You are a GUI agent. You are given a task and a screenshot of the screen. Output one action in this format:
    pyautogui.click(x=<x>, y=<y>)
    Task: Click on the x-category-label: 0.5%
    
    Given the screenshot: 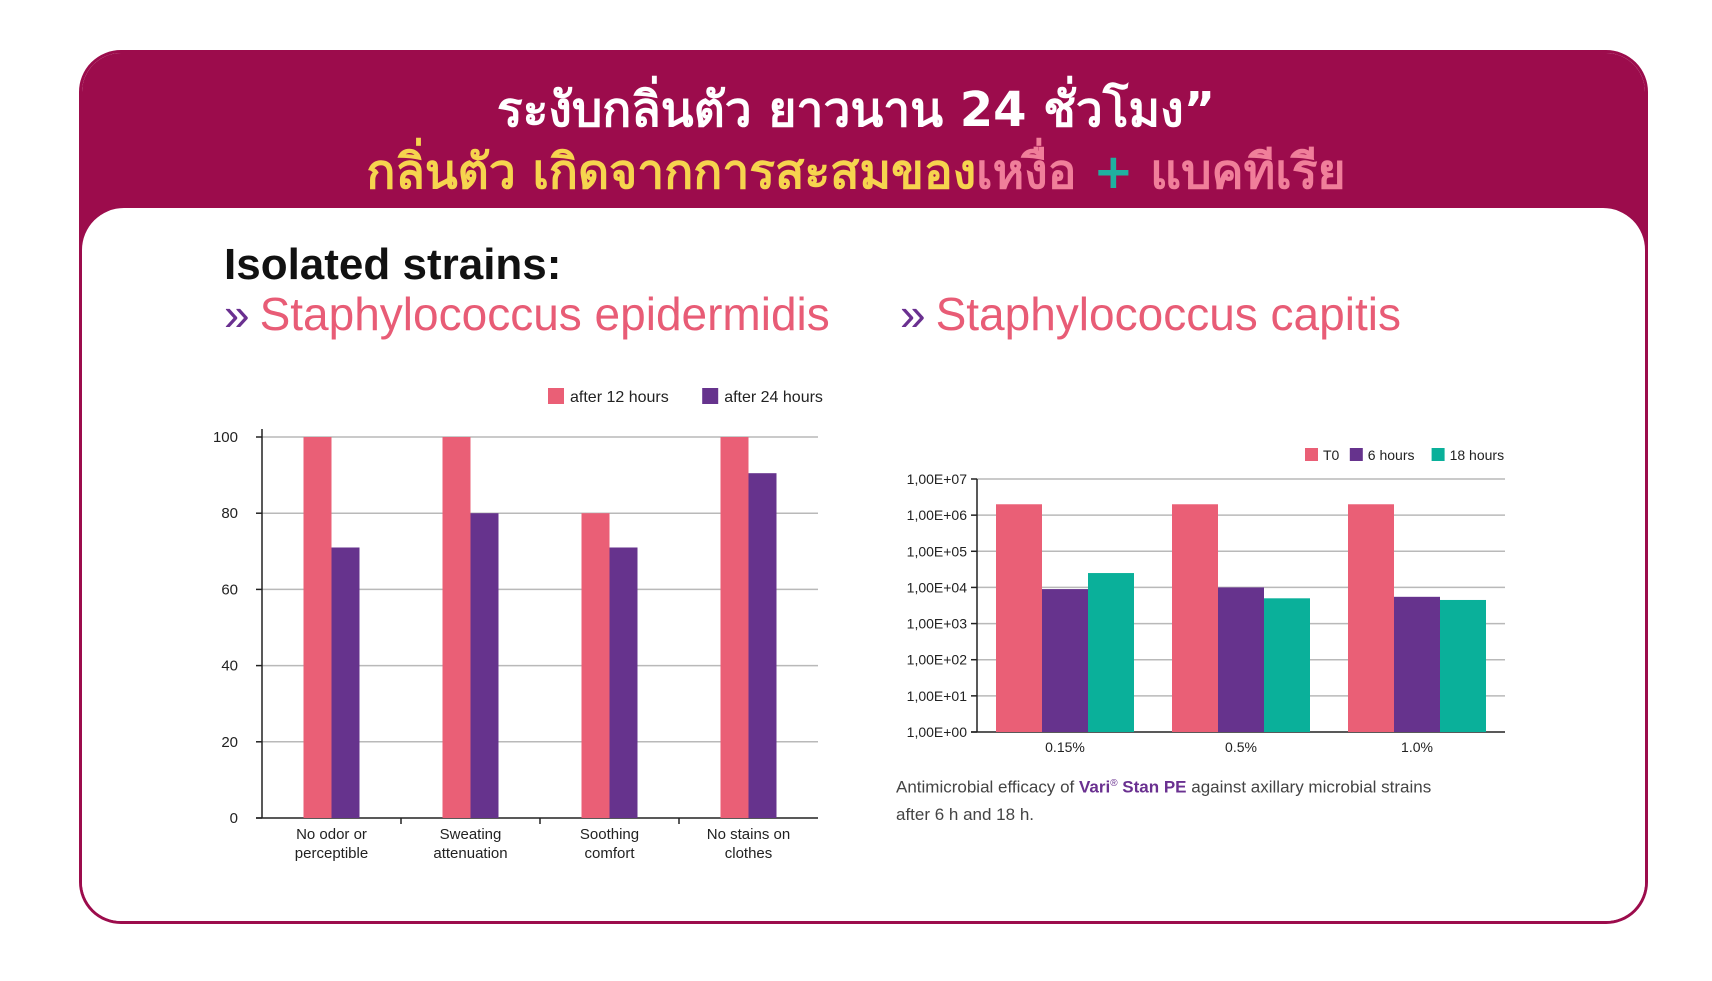 What is the action you would take?
    pyautogui.click(x=1241, y=747)
    